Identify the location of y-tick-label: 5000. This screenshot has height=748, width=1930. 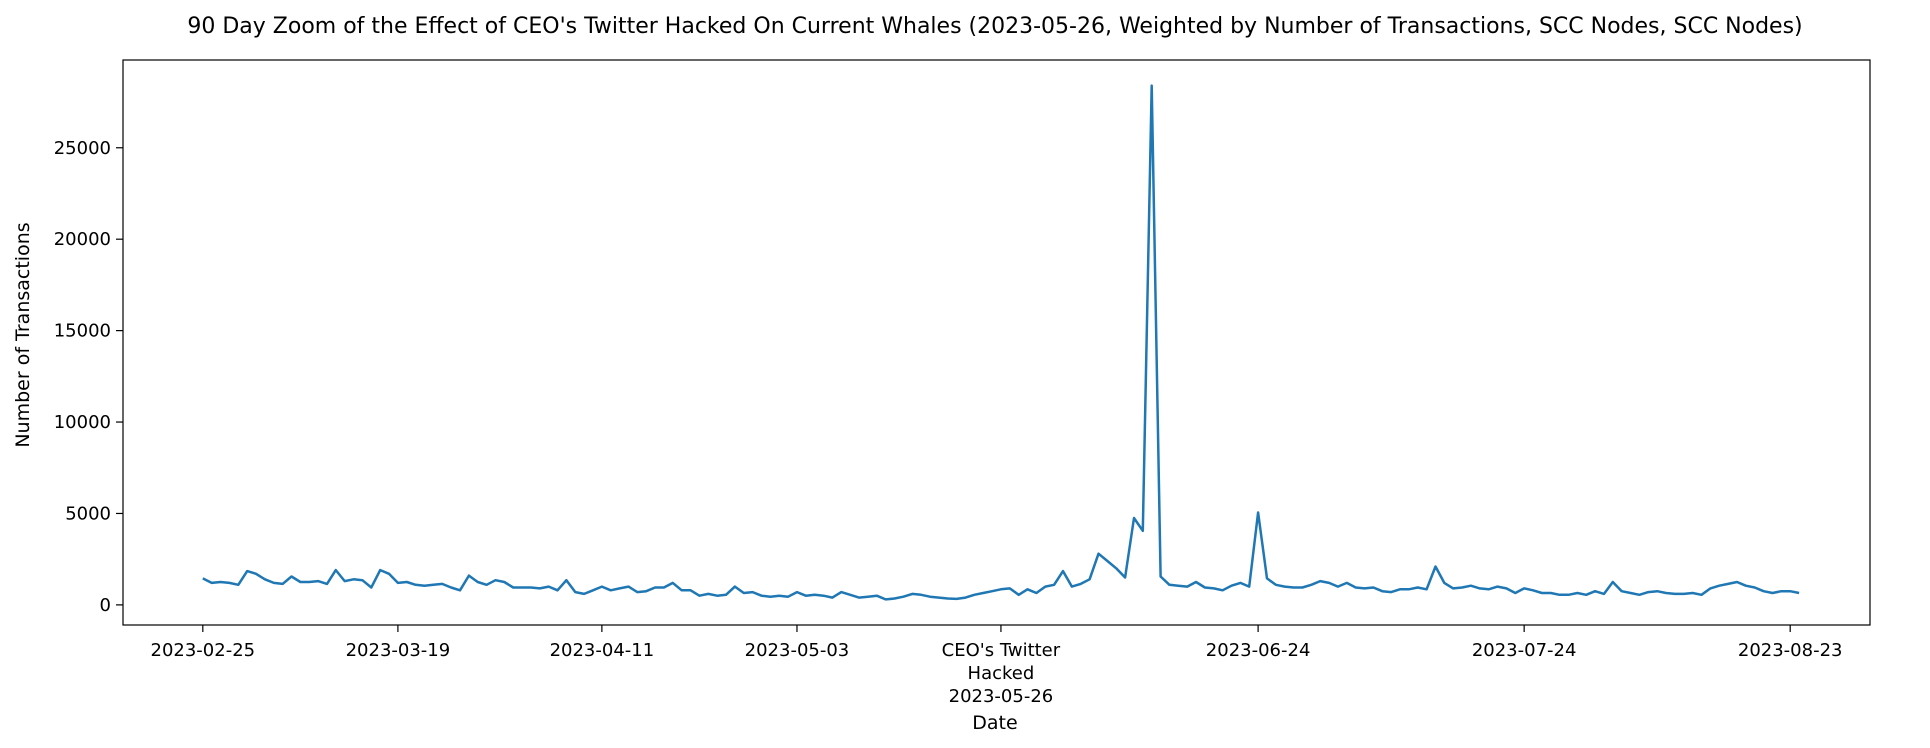
(88, 513).